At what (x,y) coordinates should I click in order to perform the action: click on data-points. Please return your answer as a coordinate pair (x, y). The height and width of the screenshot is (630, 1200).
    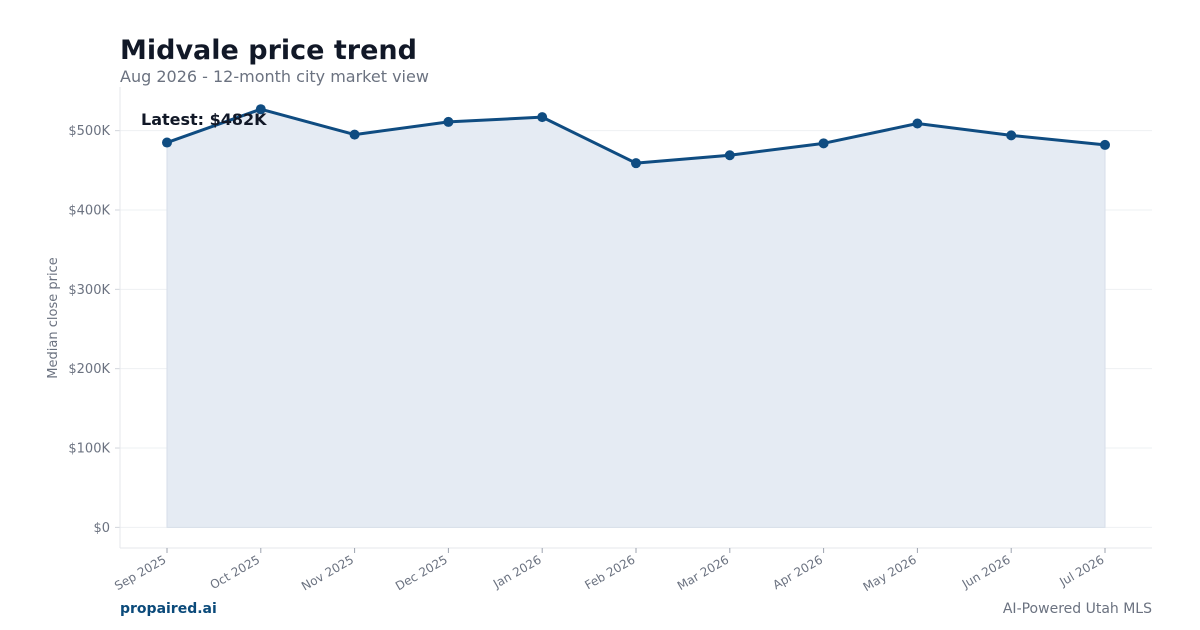
    Looking at the image, I should click on (636, 136).